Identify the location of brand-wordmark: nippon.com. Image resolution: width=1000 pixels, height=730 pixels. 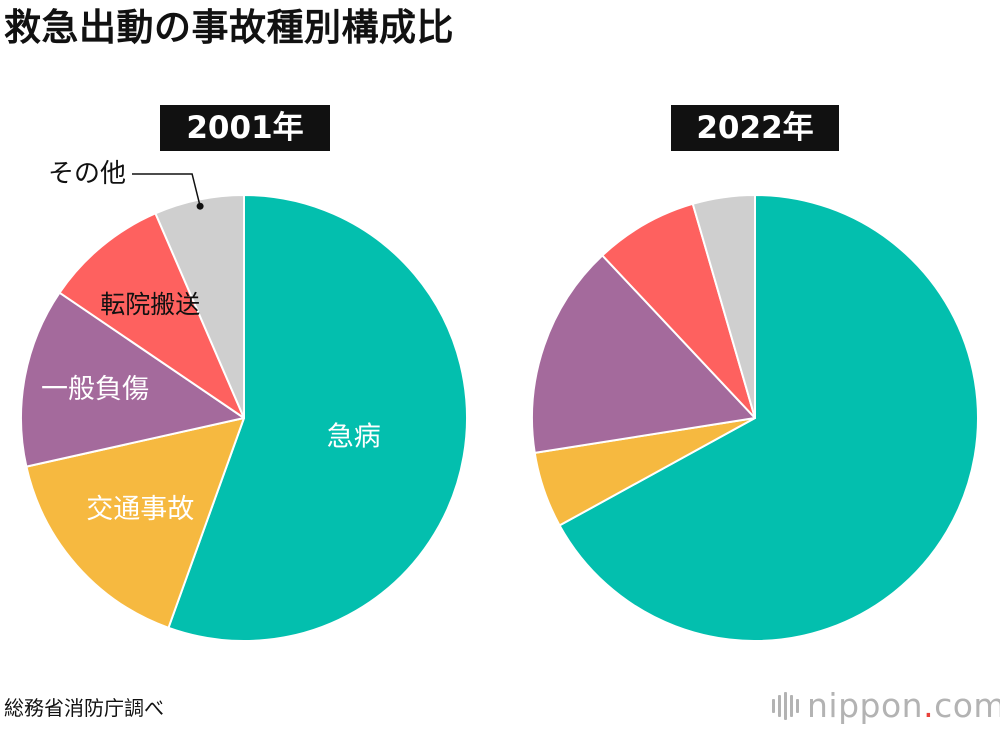
(903, 705).